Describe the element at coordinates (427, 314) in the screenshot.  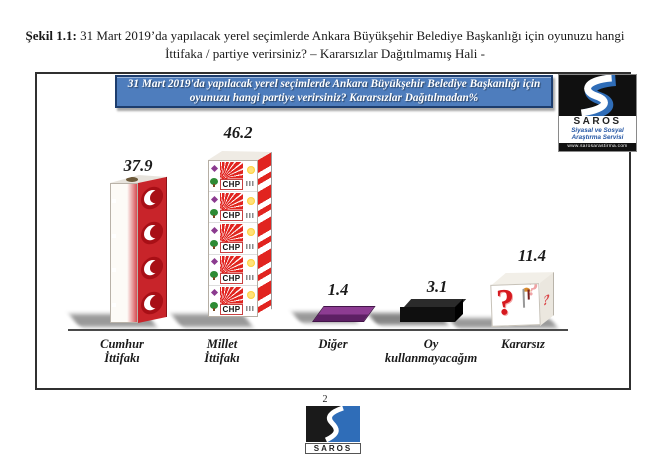
I see `bar-oy-kullanmayacagim` at that location.